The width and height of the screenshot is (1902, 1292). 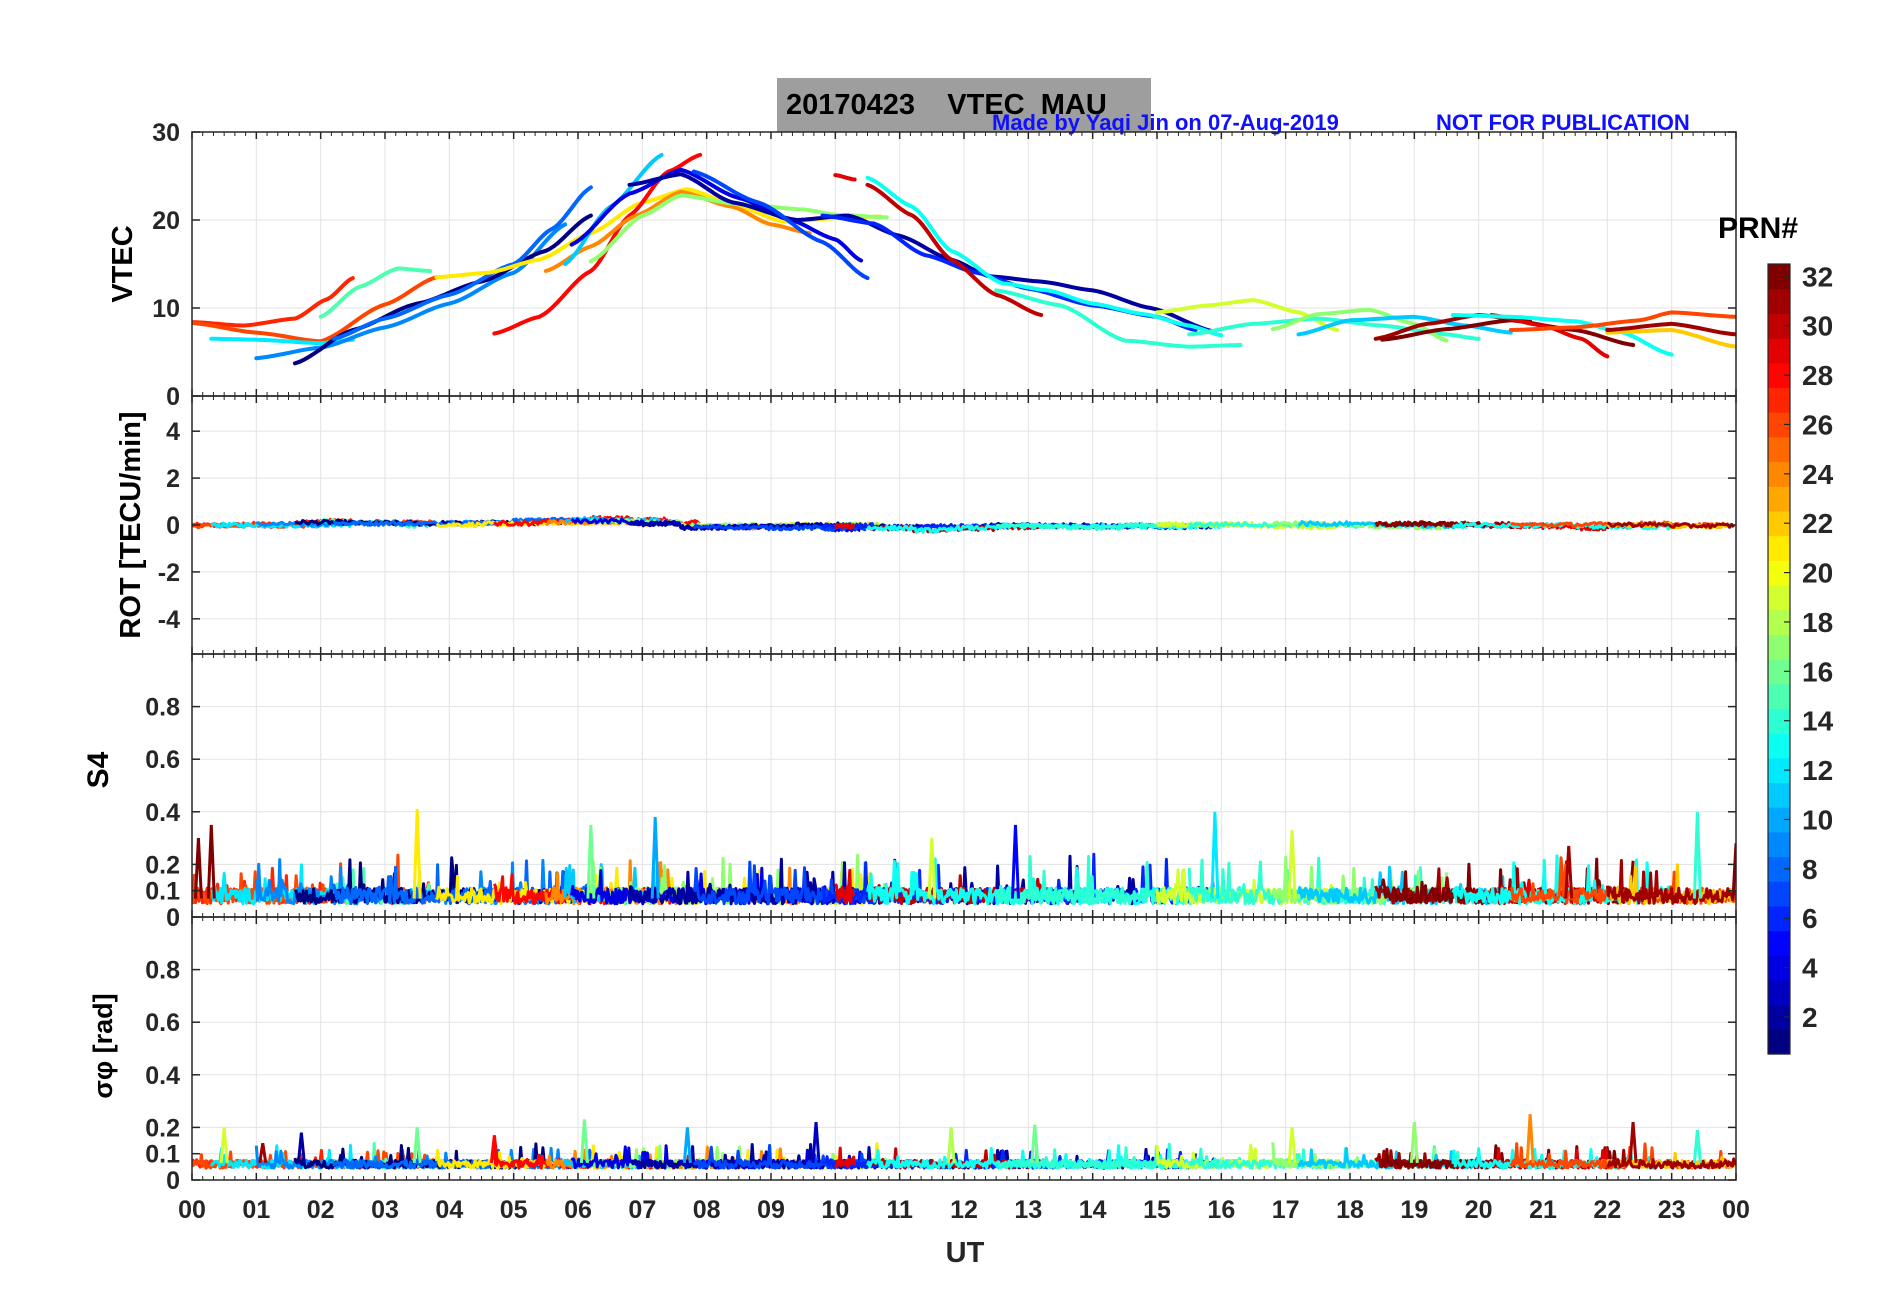 I want to click on credit-text: Made by Yaqi Jin on 07-Aug-2019, so click(x=1165, y=122).